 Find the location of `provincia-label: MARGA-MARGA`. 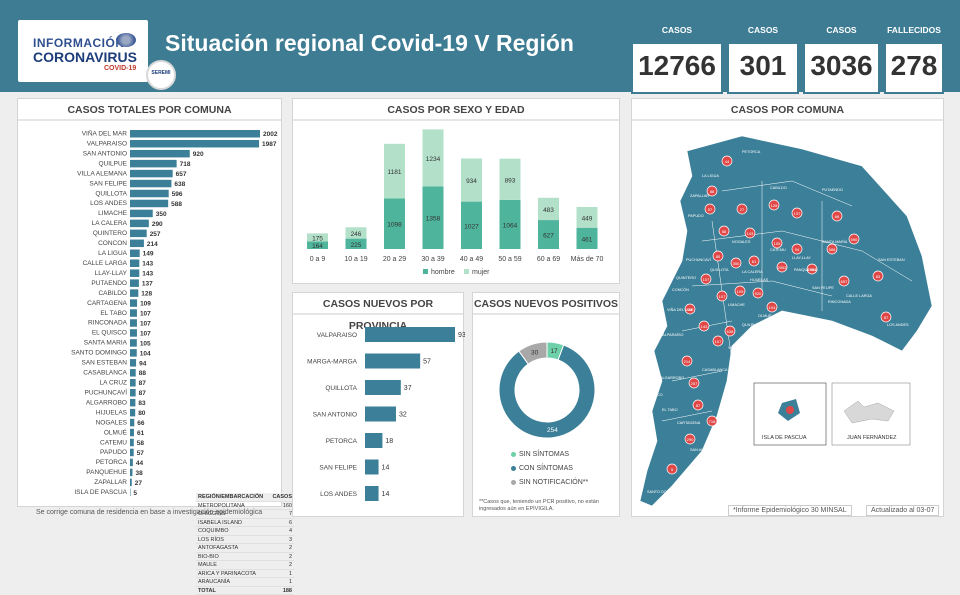

provincia-label: MARGA-MARGA is located at coordinates (332, 362).